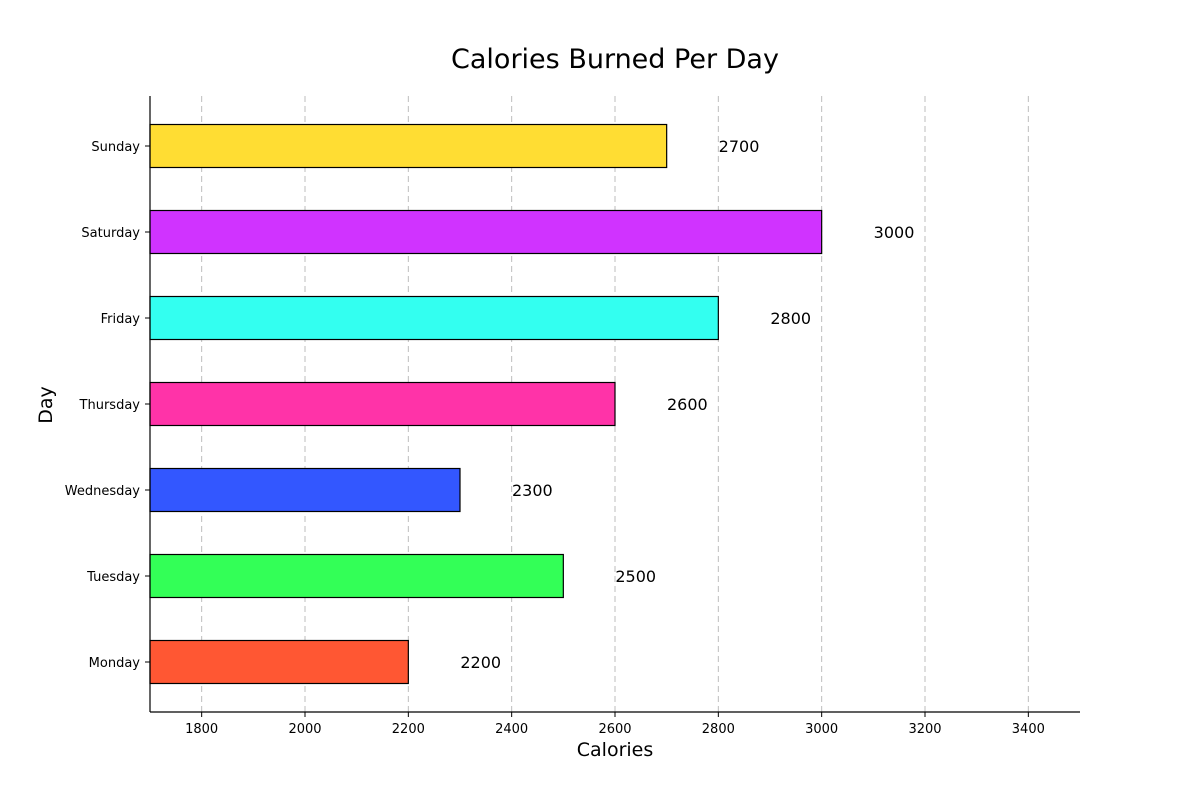 Image resolution: width=1200 pixels, height=800 pixels. What do you see at coordinates (115, 147) in the screenshot?
I see `y-tick-label-sunday: Sunday` at bounding box center [115, 147].